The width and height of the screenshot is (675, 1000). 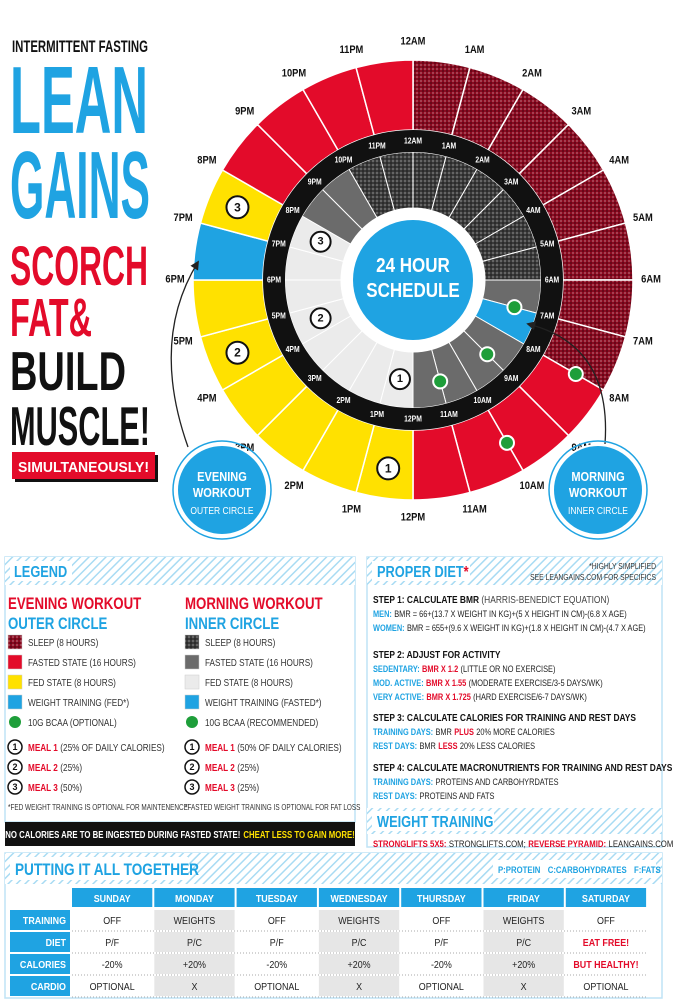 I want to click on inner-hour-label: 7AM, so click(x=547, y=316).